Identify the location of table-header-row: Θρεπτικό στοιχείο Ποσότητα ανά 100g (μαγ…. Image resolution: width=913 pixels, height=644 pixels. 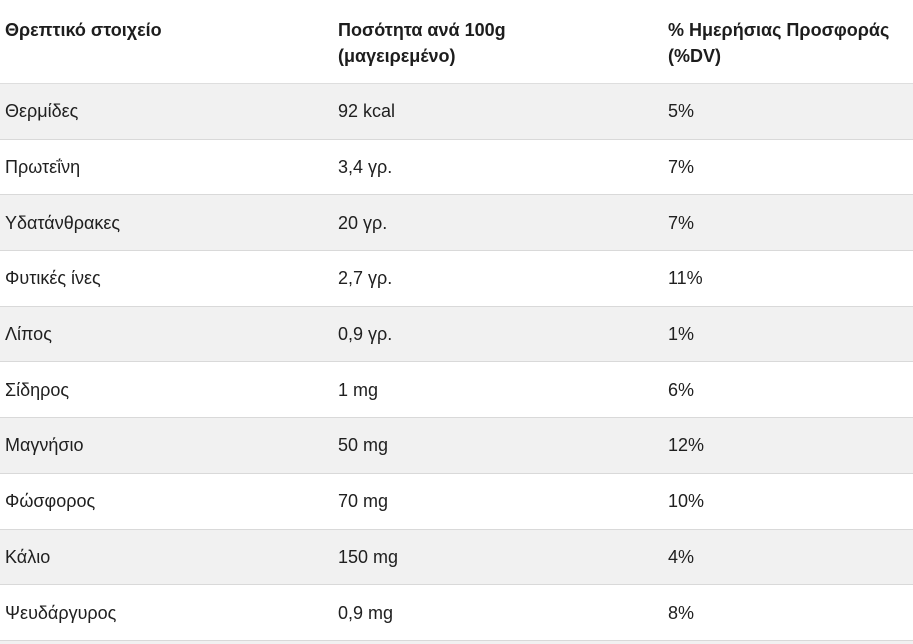
(456, 42).